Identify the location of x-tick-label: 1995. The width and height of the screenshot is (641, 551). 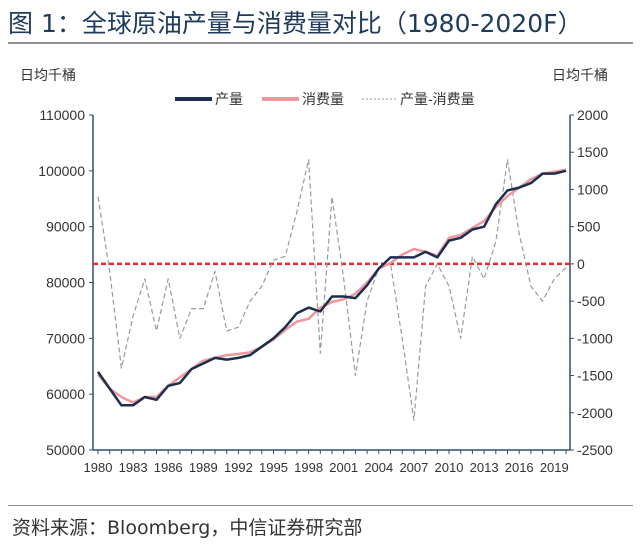
(273, 467).